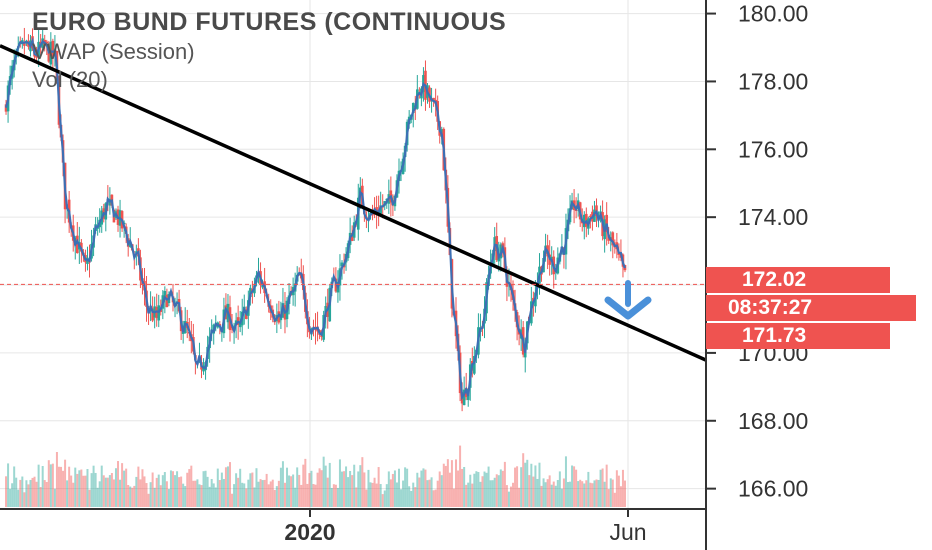 Image resolution: width=932 pixels, height=550 pixels. What do you see at coordinates (465, 527) in the screenshot?
I see `time-axis-ticks: 2020 Jun` at bounding box center [465, 527].